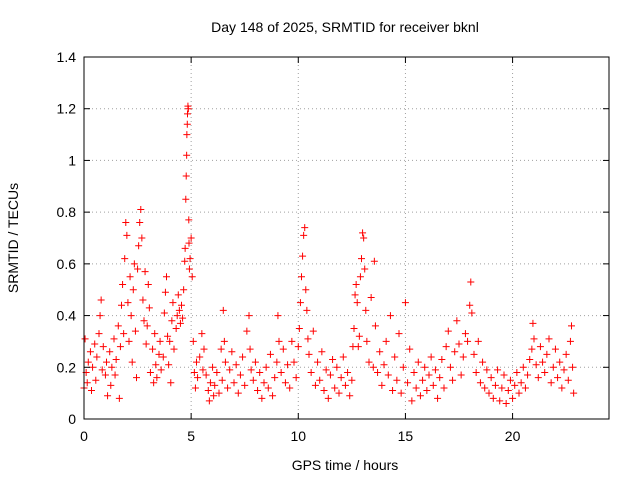  Describe the element at coordinates (67, 264) in the screenshot. I see `y-tick-label: 0.6` at that location.